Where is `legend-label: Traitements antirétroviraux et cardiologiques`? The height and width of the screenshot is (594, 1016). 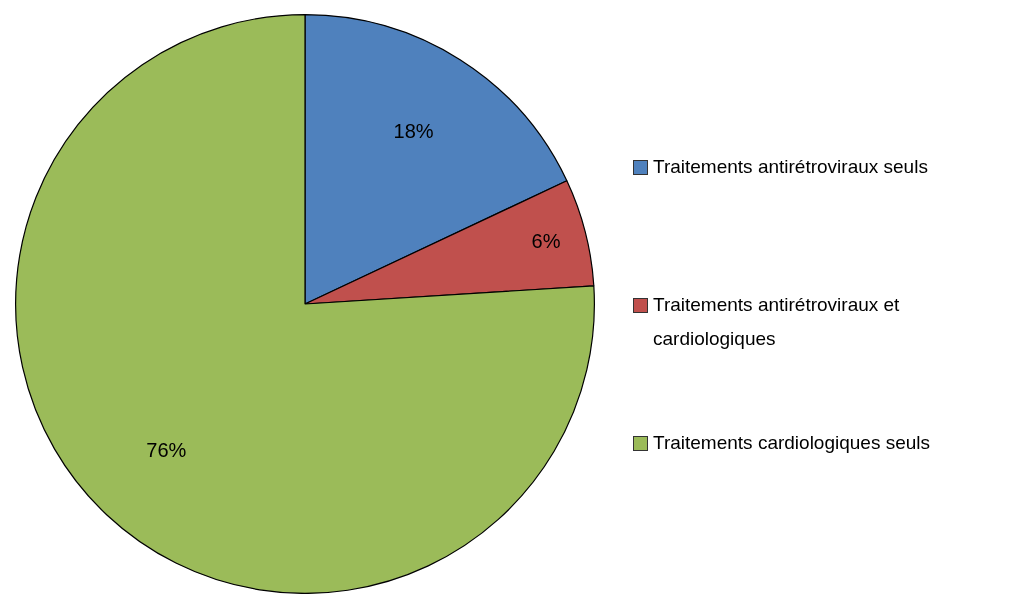
legend-label: Traitements antirétroviraux et cardiologiques is located at coordinates (777, 322).